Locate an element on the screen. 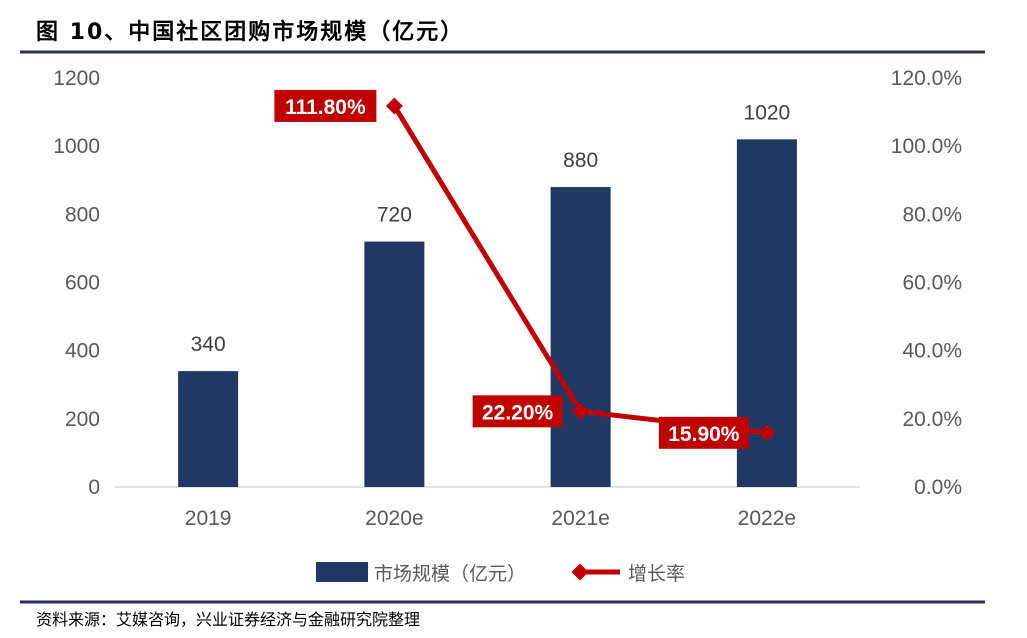 Image resolution: width=1027 pixels, height=638 pixels. y-right-tick: 40.0% is located at coordinates (932, 351).